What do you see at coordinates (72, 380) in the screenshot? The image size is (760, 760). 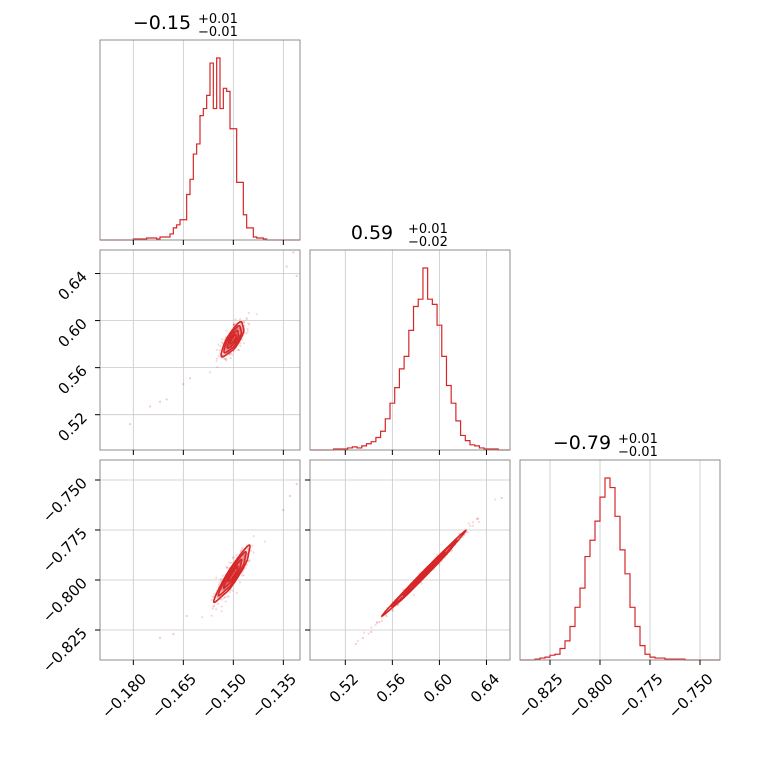 I see `y-axis-1-tick-label-1: 0.56` at bounding box center [72, 380].